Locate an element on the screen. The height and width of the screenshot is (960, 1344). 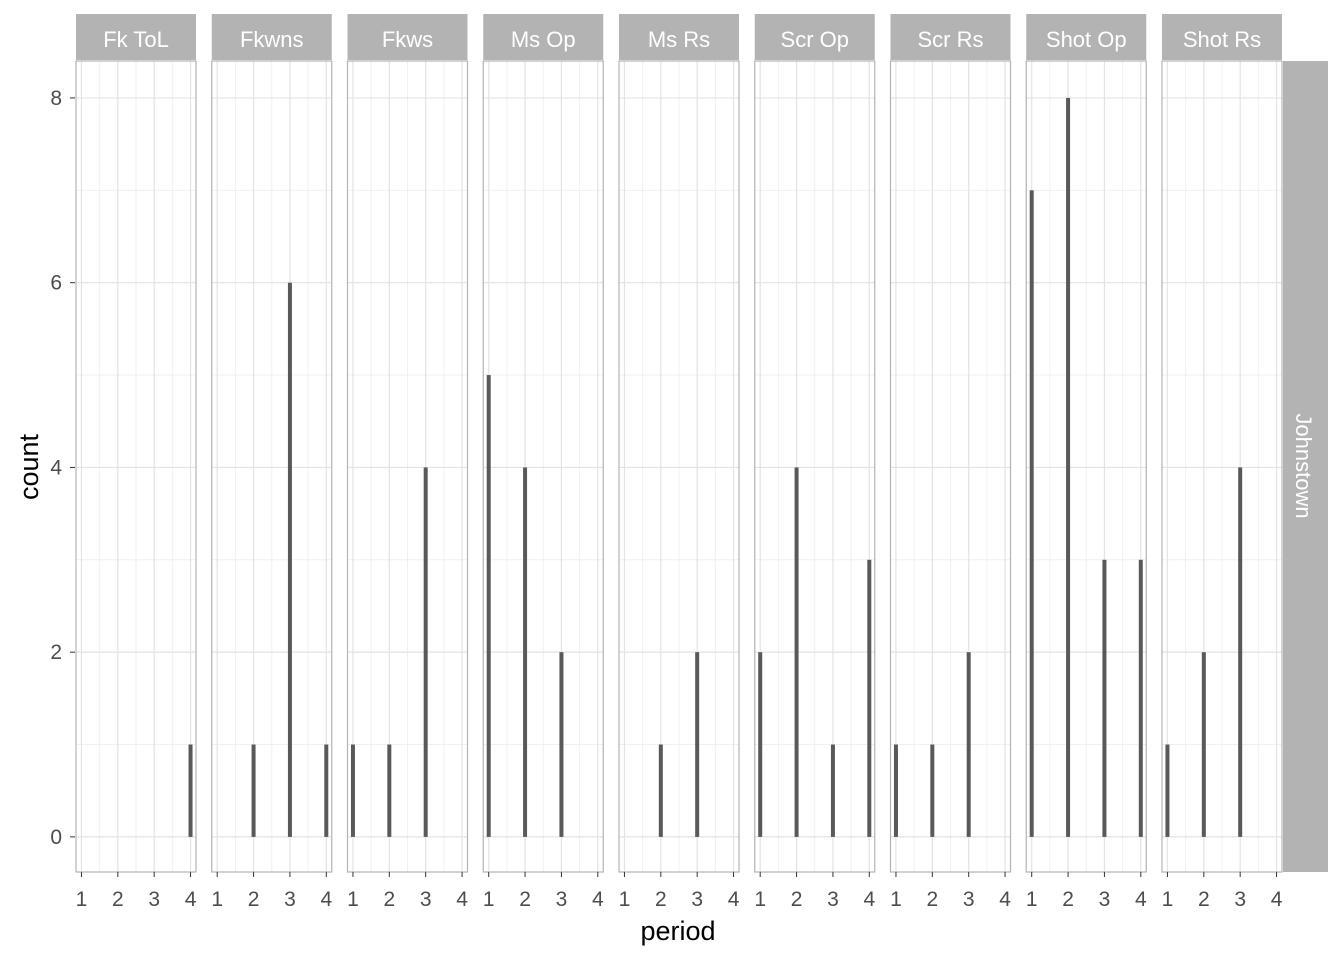
x-axis-title: period is located at coordinates (677, 931).